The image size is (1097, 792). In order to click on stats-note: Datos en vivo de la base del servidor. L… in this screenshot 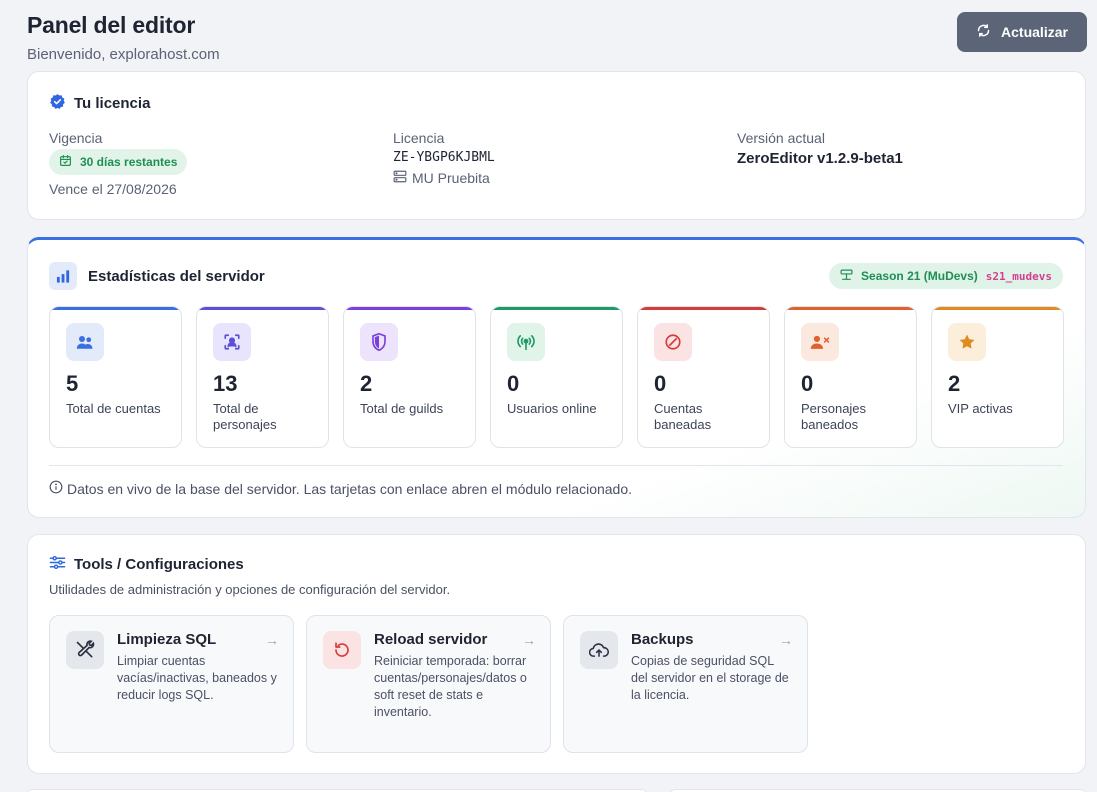, I will do `click(340, 488)`.